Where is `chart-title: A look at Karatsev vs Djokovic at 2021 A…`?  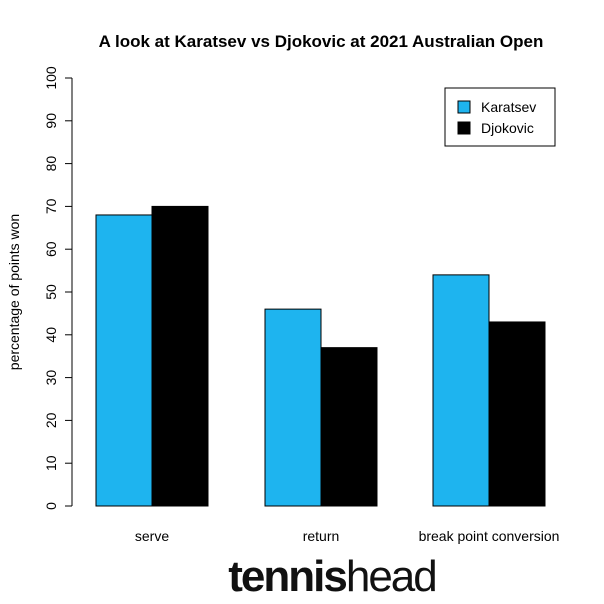 chart-title: A look at Karatsev vs Djokovic at 2021 A… is located at coordinates (321, 41).